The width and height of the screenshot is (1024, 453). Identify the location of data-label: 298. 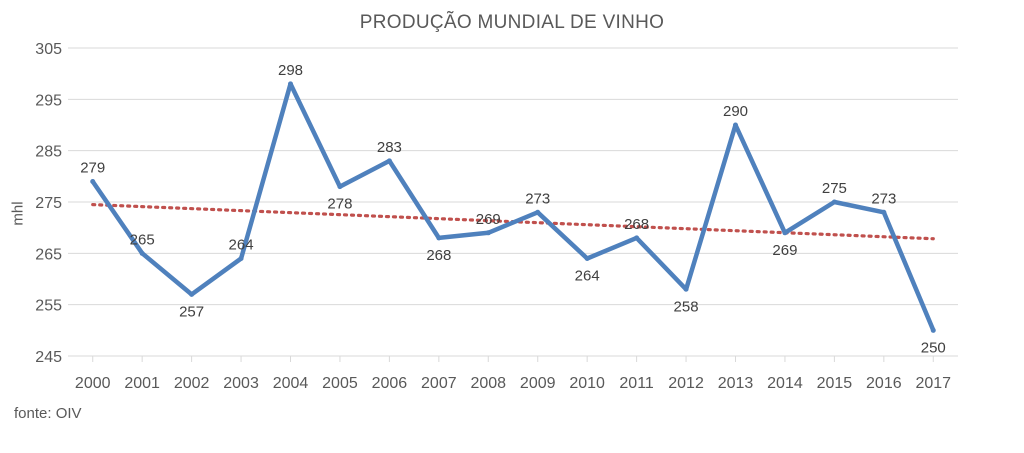
(290, 70).